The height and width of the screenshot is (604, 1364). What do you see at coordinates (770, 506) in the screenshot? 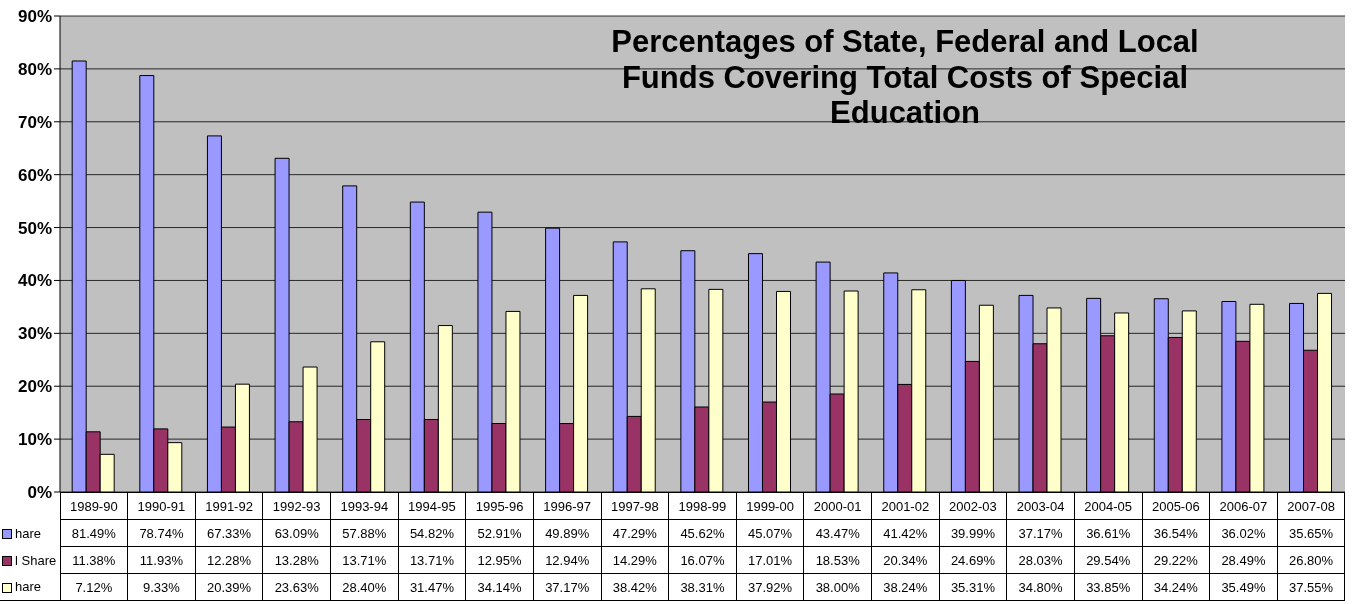
I see `x-tick-label: 1999-00` at bounding box center [770, 506].